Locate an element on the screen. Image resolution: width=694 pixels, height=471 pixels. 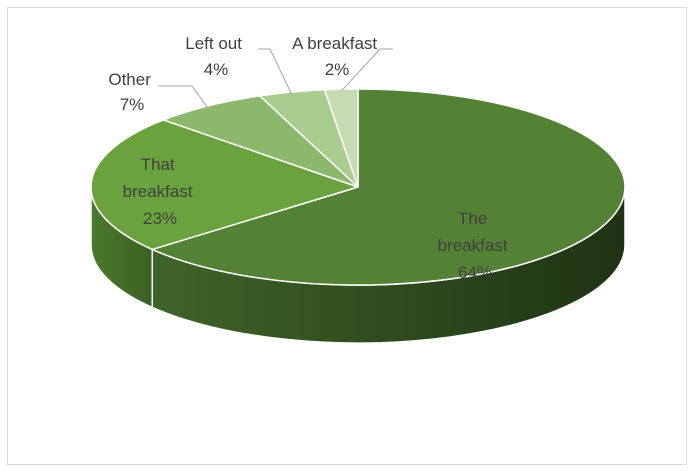
leader-line-a-breakfast is located at coordinates (366, 70).